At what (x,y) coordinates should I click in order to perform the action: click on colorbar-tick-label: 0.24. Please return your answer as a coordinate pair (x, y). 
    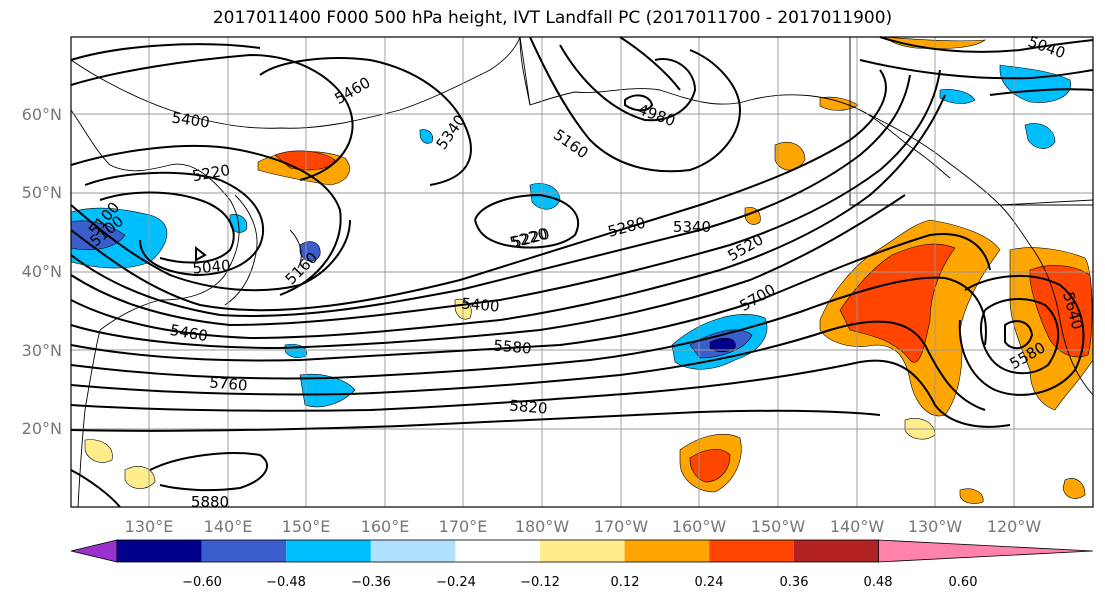
    Looking at the image, I should click on (709, 582).